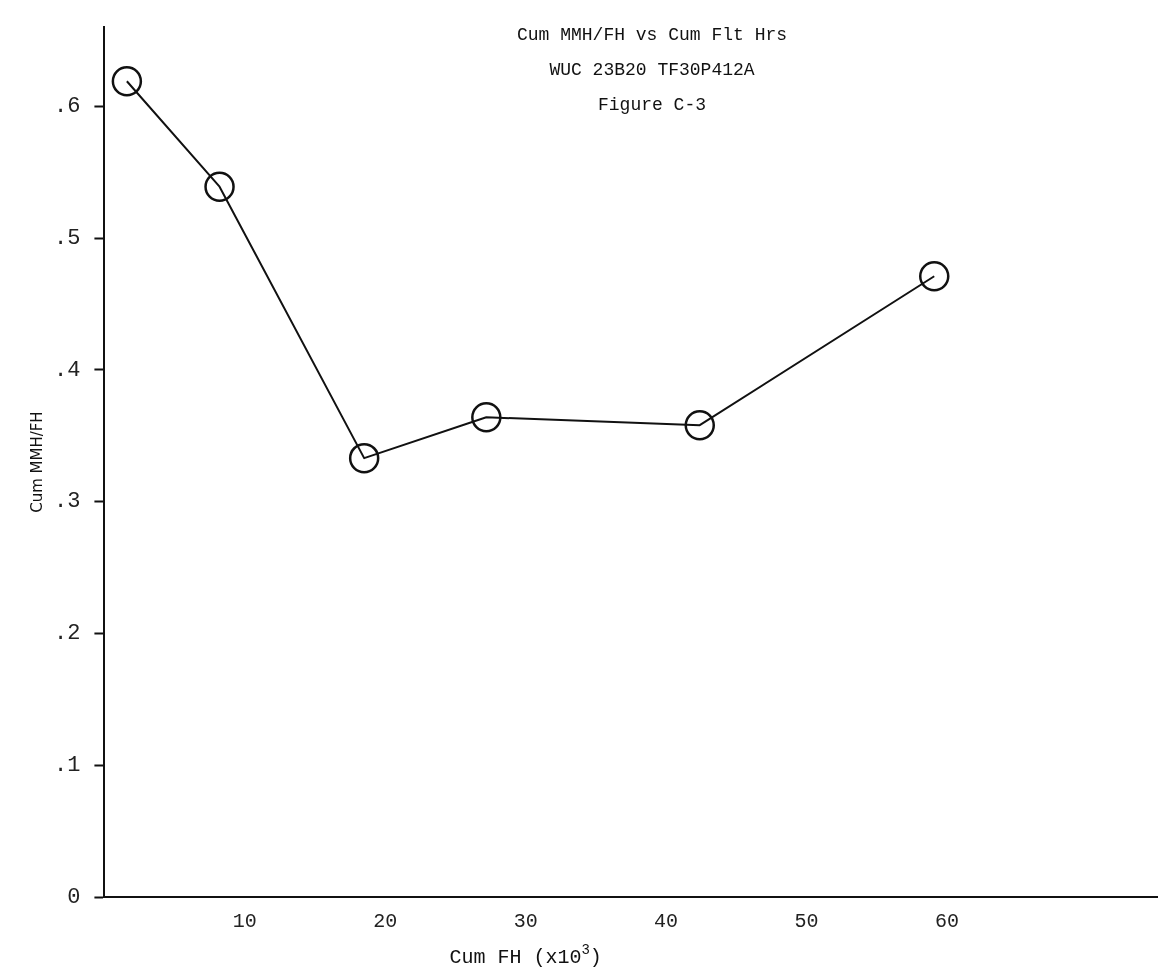 This screenshot has height=977, width=1174. Describe the element at coordinates (946, 922) in the screenshot. I see `x-tick-label: 60` at that location.